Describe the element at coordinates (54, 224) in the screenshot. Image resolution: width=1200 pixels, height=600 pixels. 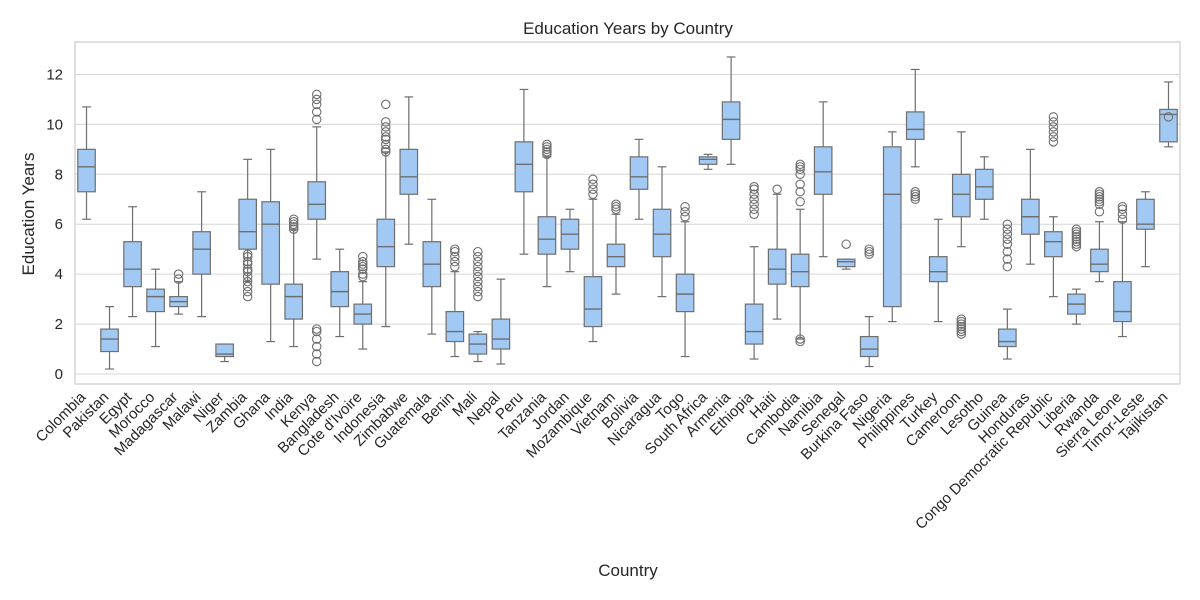
I see `y-axis-ticks: 0 2 4 6 8 10 12` at that location.